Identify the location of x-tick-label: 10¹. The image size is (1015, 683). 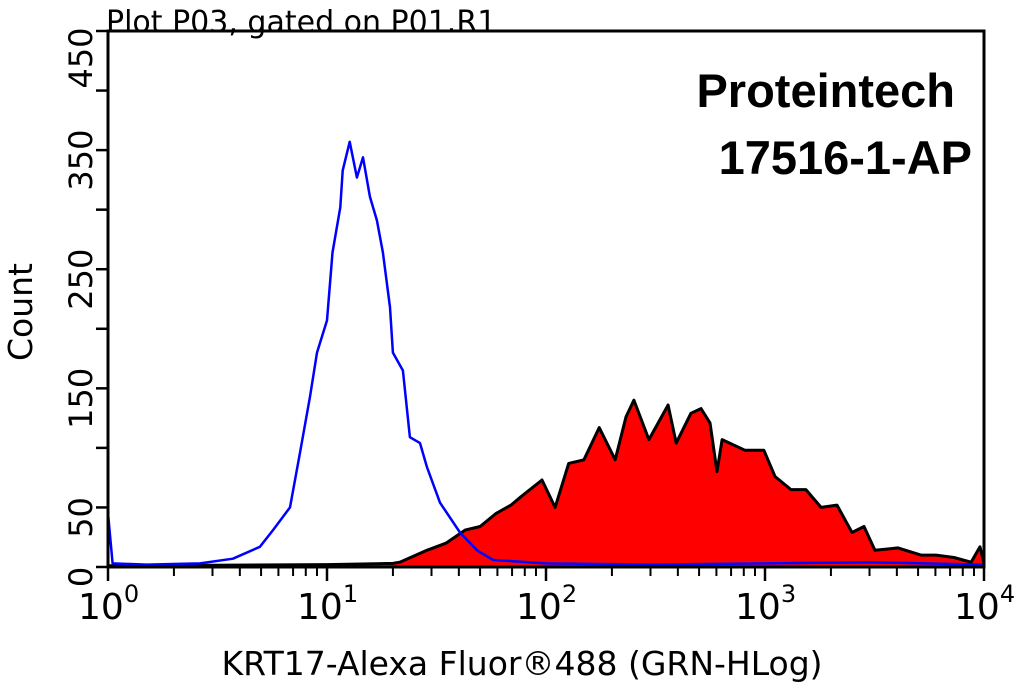
(327, 604).